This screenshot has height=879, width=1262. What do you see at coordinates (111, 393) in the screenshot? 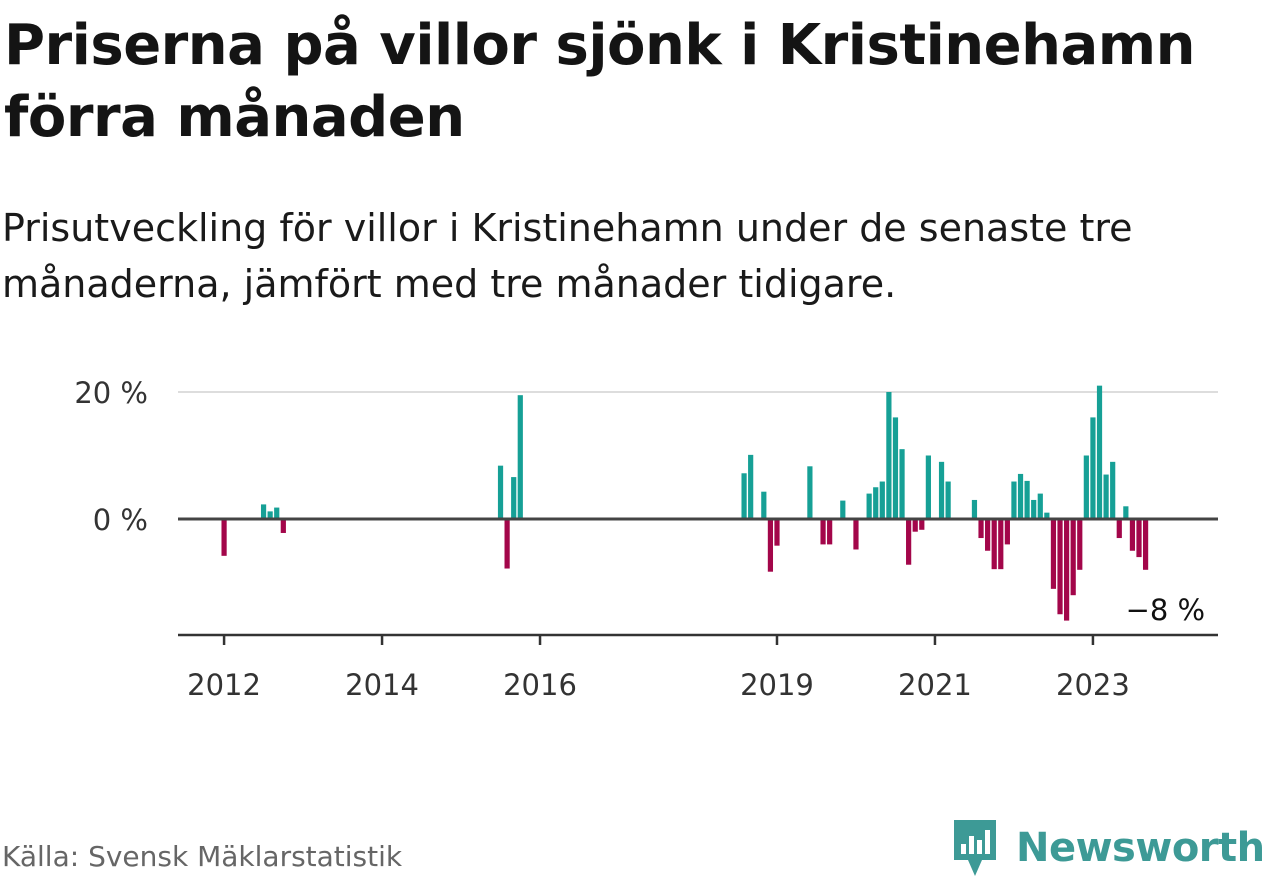
I see `y-tick-label: 20 %` at bounding box center [111, 393].